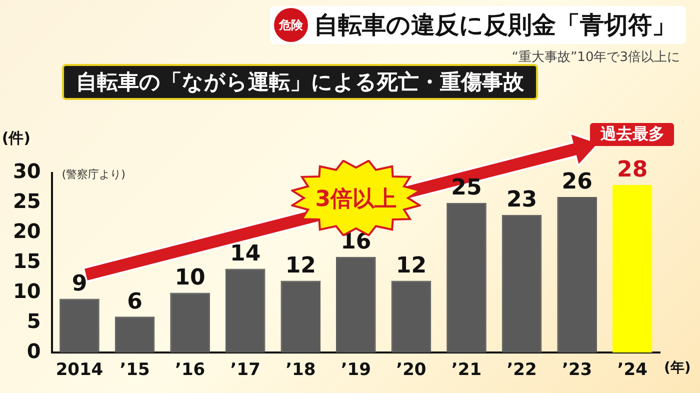 Image resolution: width=700 pixels, height=393 pixels. What do you see at coordinates (16, 138) in the screenshot?
I see `y-axis-title: (件)` at bounding box center [16, 138].